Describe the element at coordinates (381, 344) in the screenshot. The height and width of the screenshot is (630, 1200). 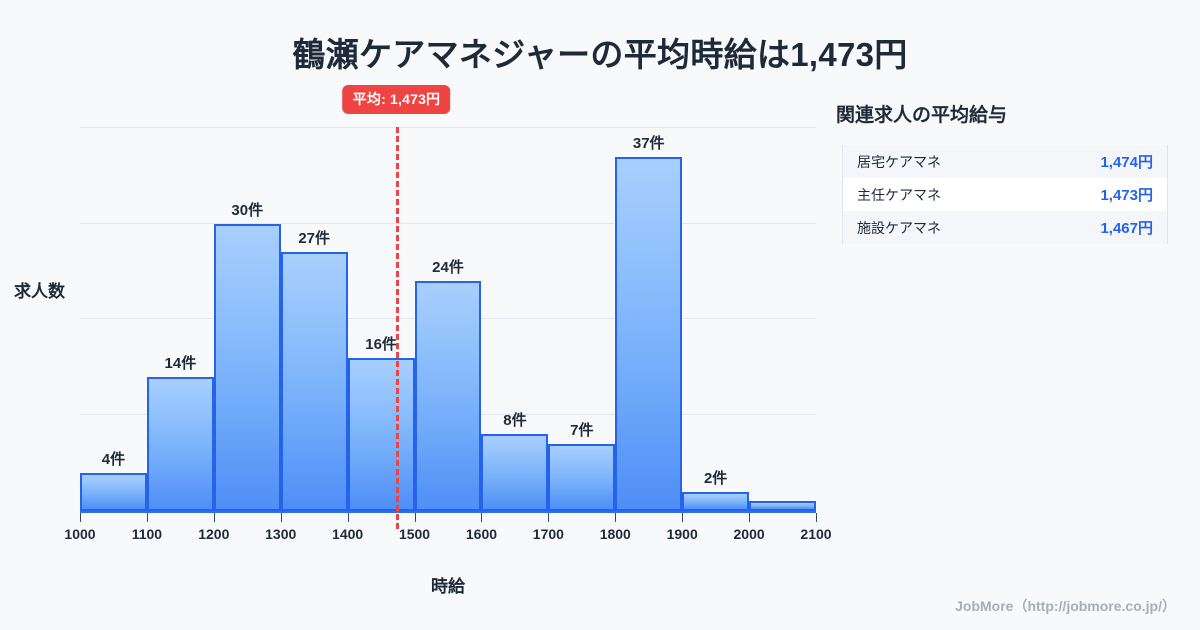
I see `bar-value-label: 16件` at that location.